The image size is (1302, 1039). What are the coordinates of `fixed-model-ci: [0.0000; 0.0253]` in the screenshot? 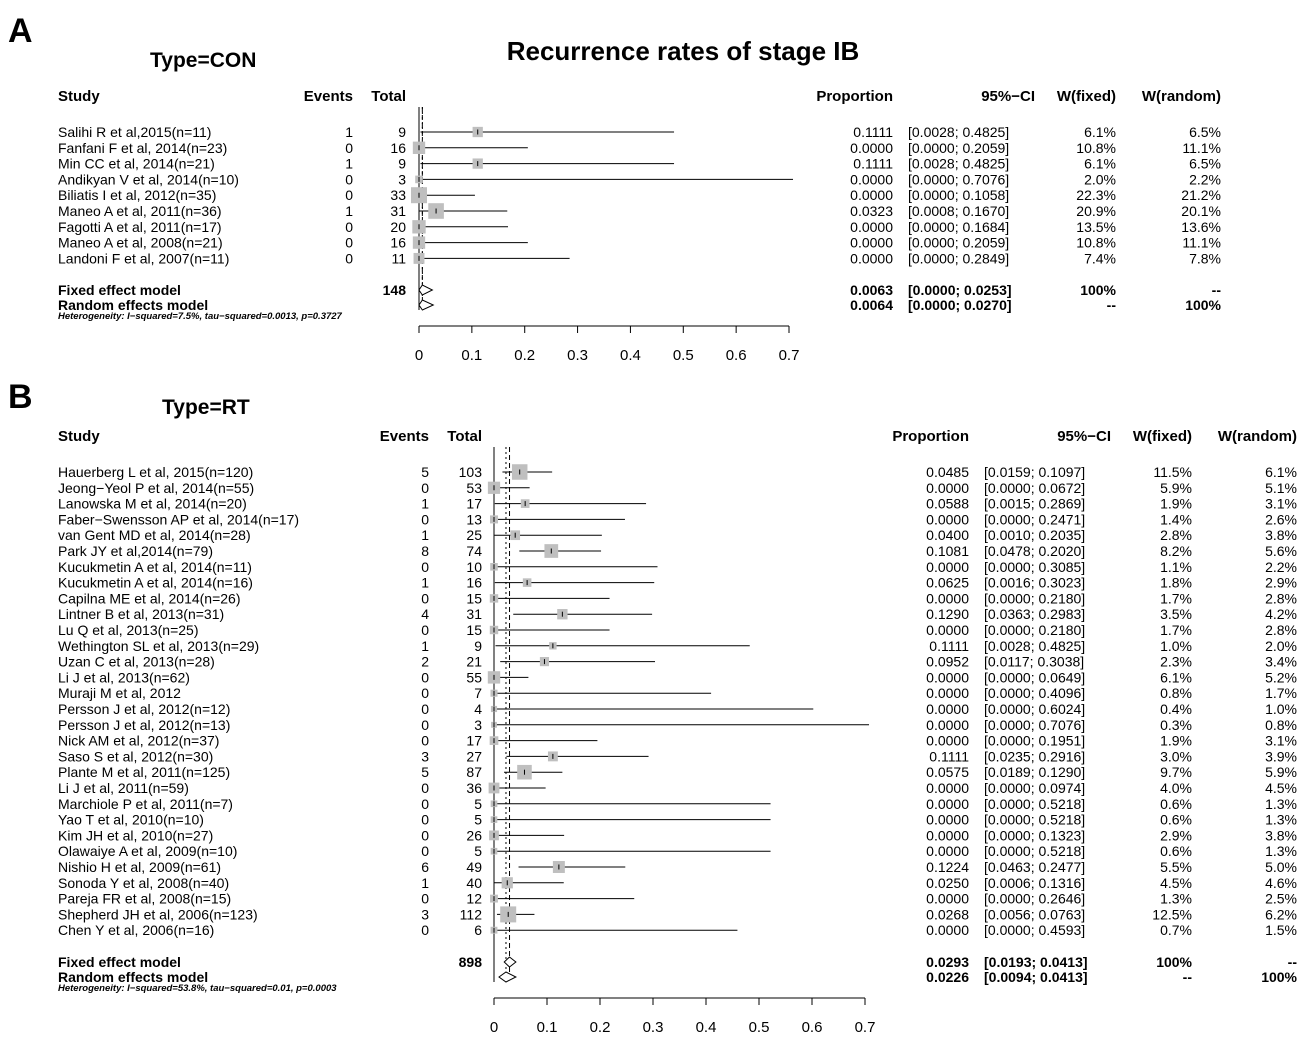 It's located at (960, 290).